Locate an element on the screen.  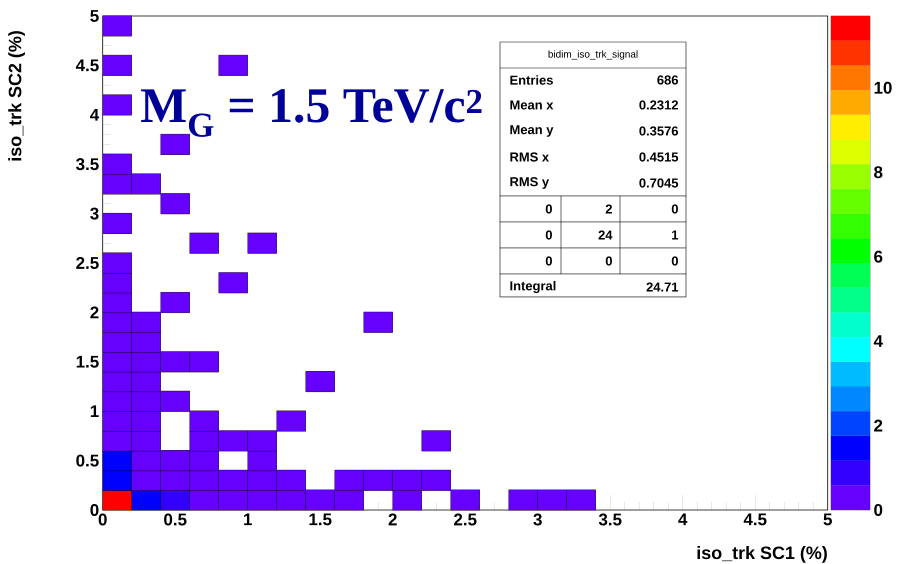
annotation: bidim_iso_trk_signal is located at coordinates (593, 55).